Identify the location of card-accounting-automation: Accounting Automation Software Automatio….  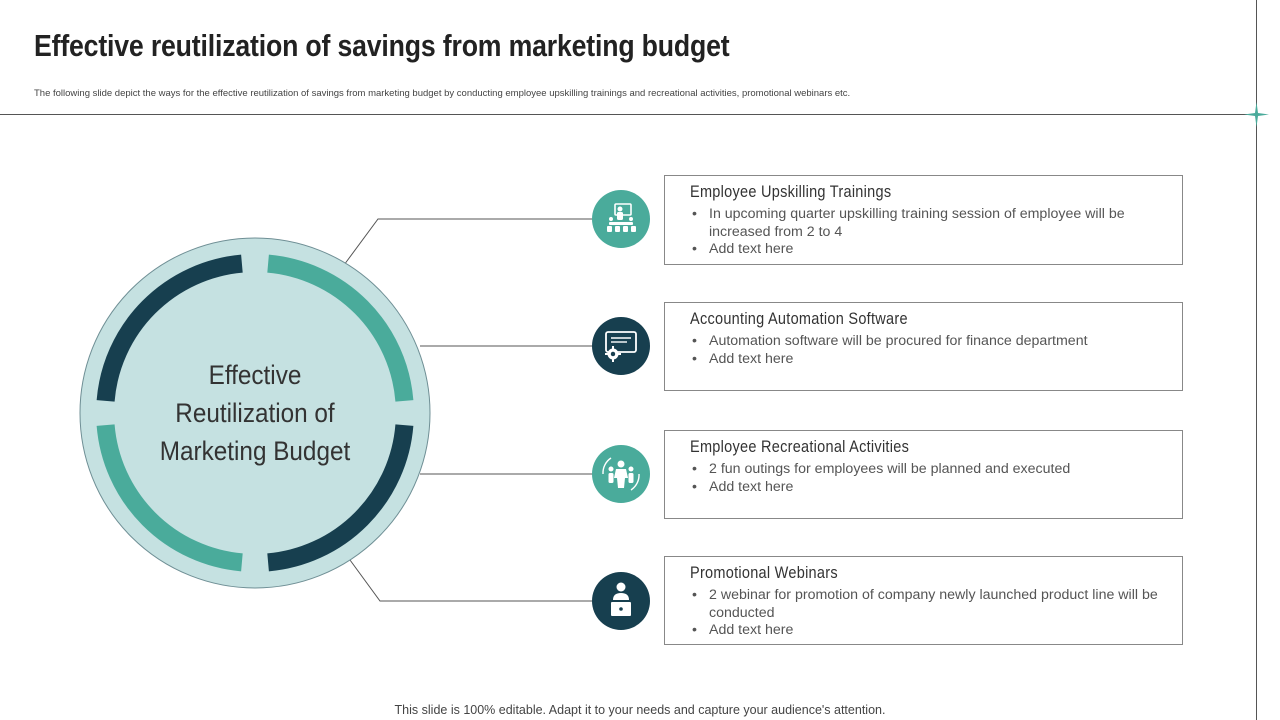
(923, 346).